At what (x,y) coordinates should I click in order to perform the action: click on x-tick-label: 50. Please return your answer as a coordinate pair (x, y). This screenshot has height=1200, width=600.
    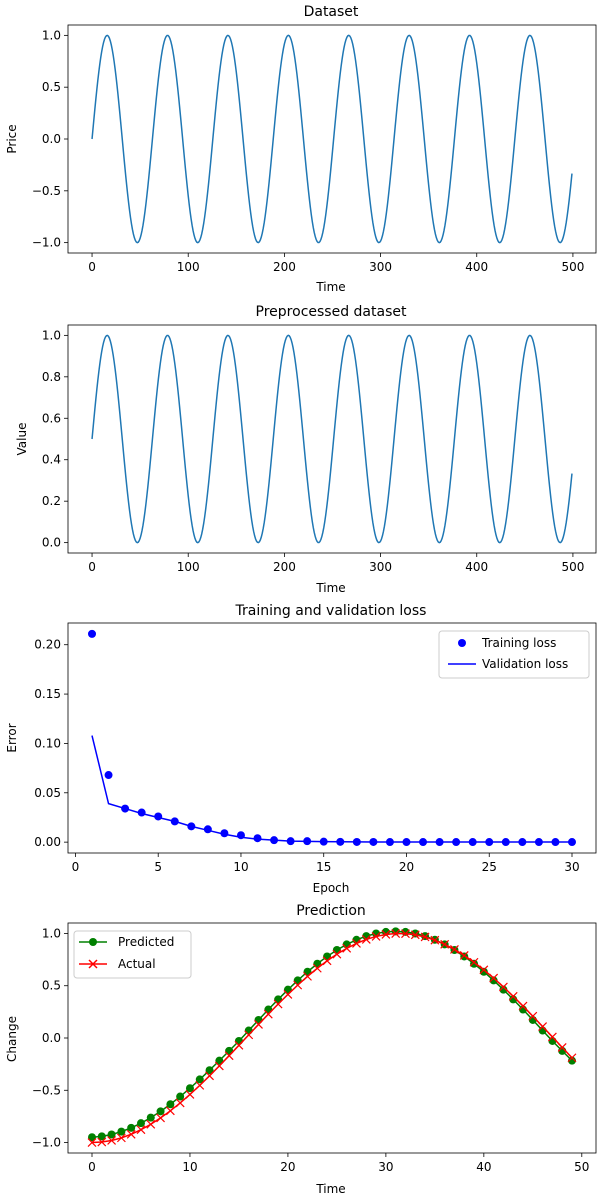
    Looking at the image, I should click on (581, 1167).